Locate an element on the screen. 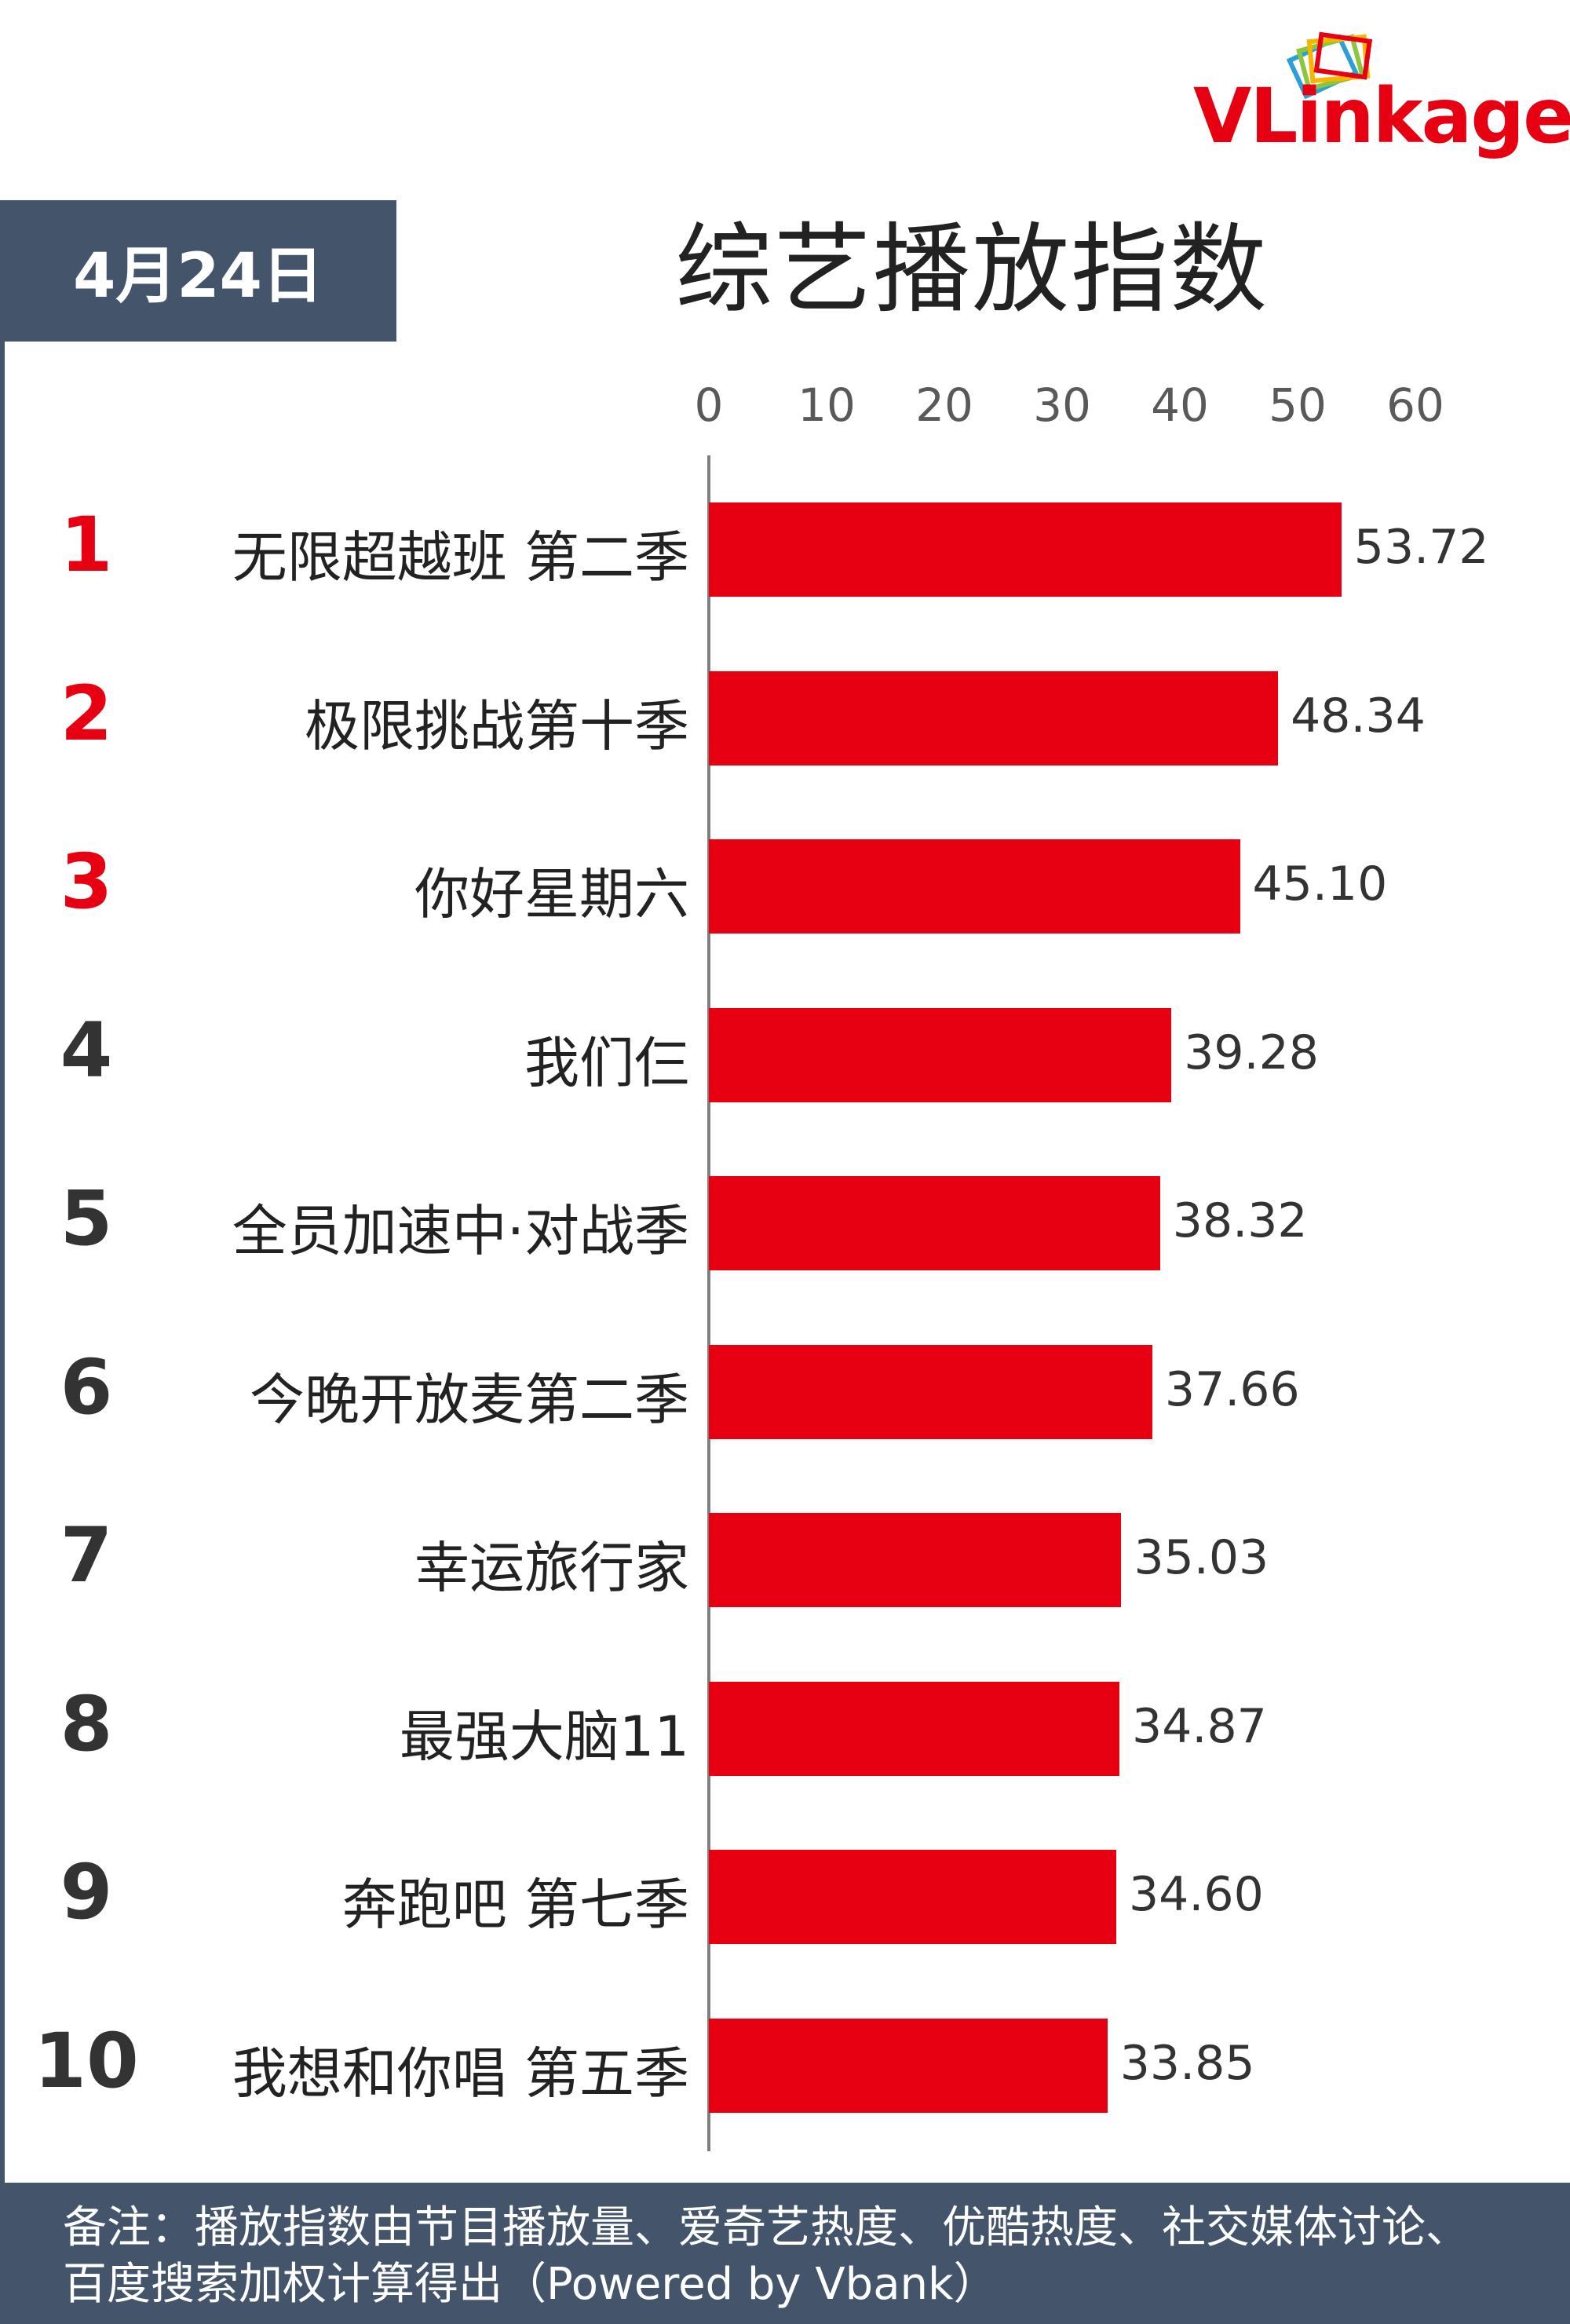 The image size is (1570, 2324). x-tick-label: 60 is located at coordinates (1415, 405).